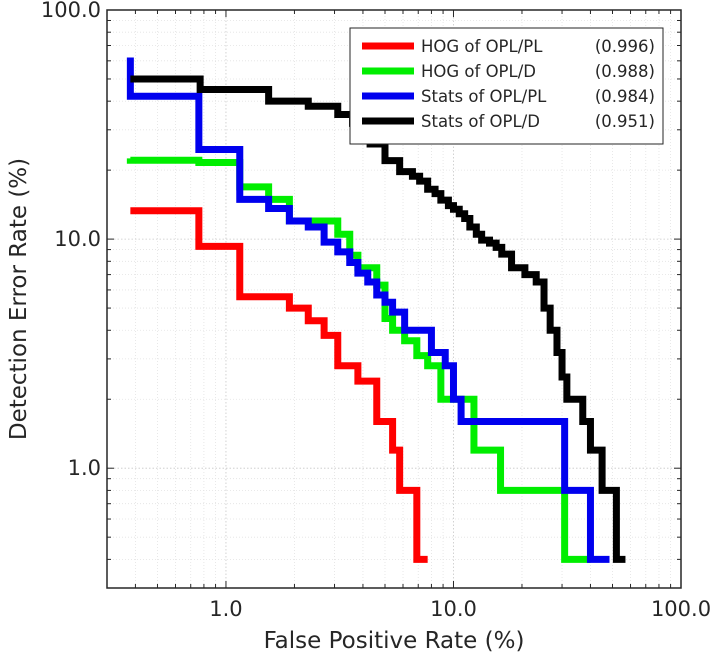 The image size is (711, 660). I want to click on y-tick-labels: 1.0 10.0 100.0, so click(71, 240).